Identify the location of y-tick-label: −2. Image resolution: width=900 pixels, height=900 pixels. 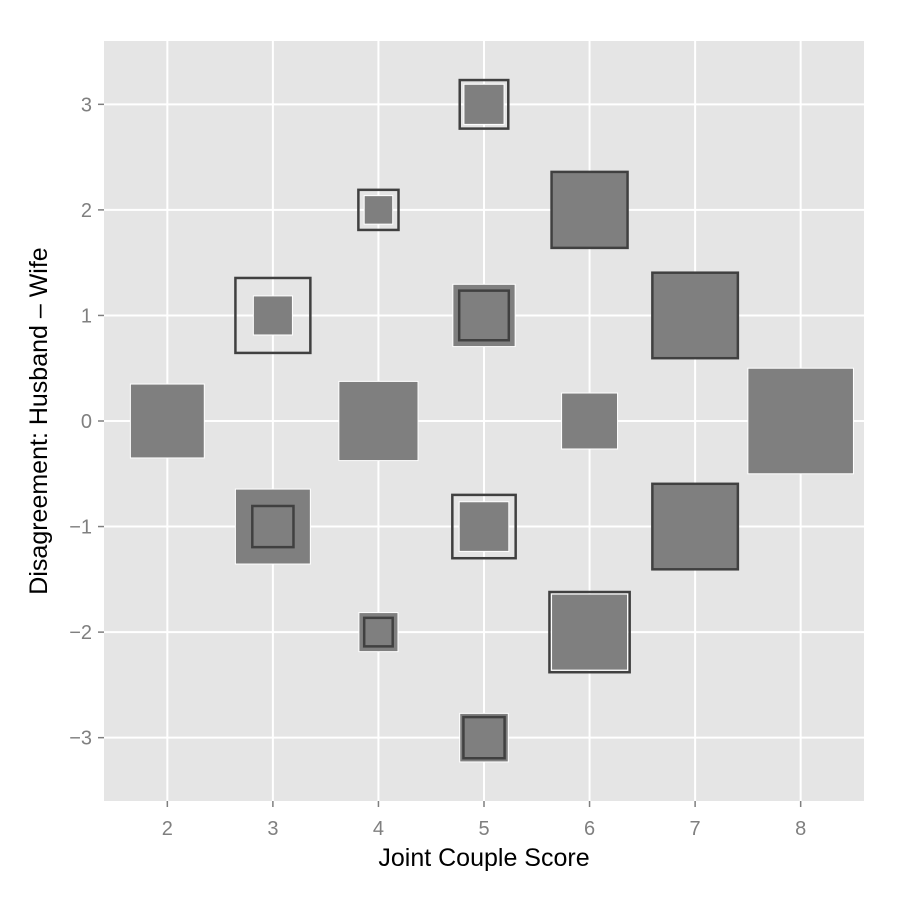
(80, 633).